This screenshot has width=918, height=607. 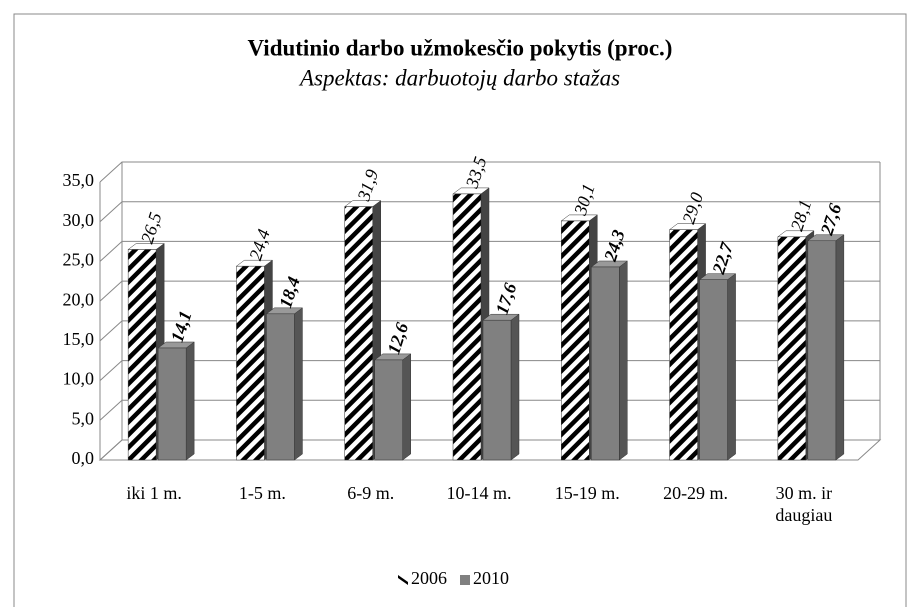 I want to click on x-tick-label: 15-19 m., so click(x=587, y=493).